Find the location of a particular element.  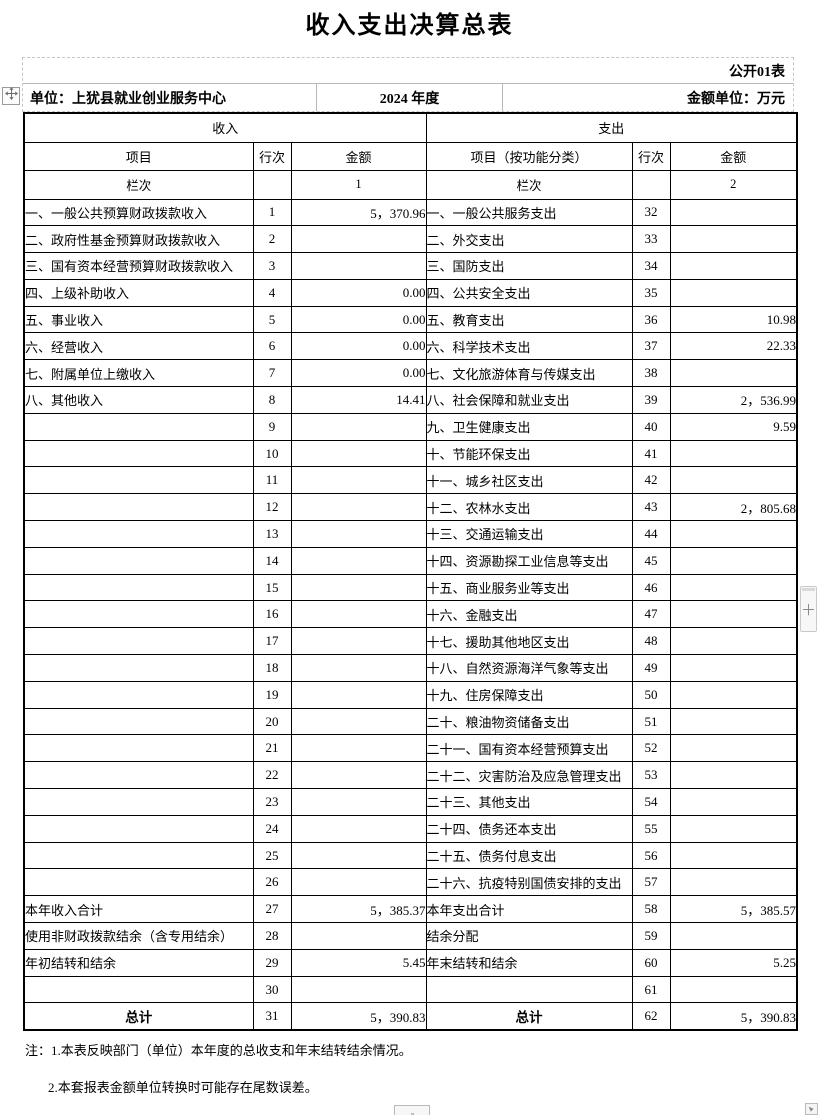

table-row: 22 二十二、灾害防治及应急管理支出 53 is located at coordinates (410, 775).